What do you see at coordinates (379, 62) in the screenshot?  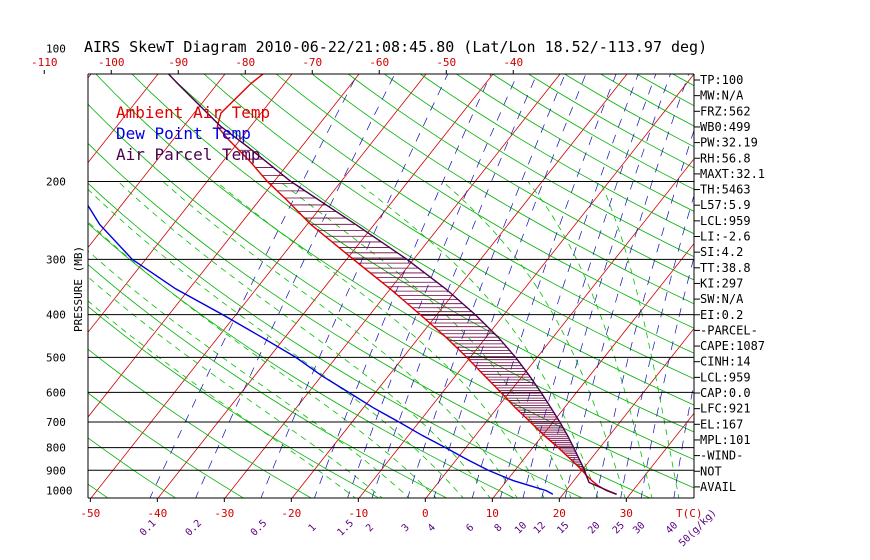 I see `top-temp-tick-label: -60` at bounding box center [379, 62].